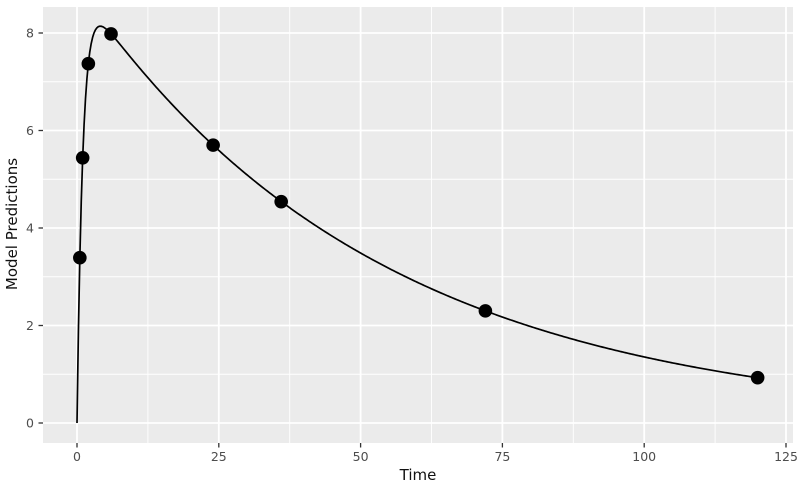 The width and height of the screenshot is (800, 494). What do you see at coordinates (361, 456) in the screenshot?
I see `x-axis-tick-label: 50` at bounding box center [361, 456].